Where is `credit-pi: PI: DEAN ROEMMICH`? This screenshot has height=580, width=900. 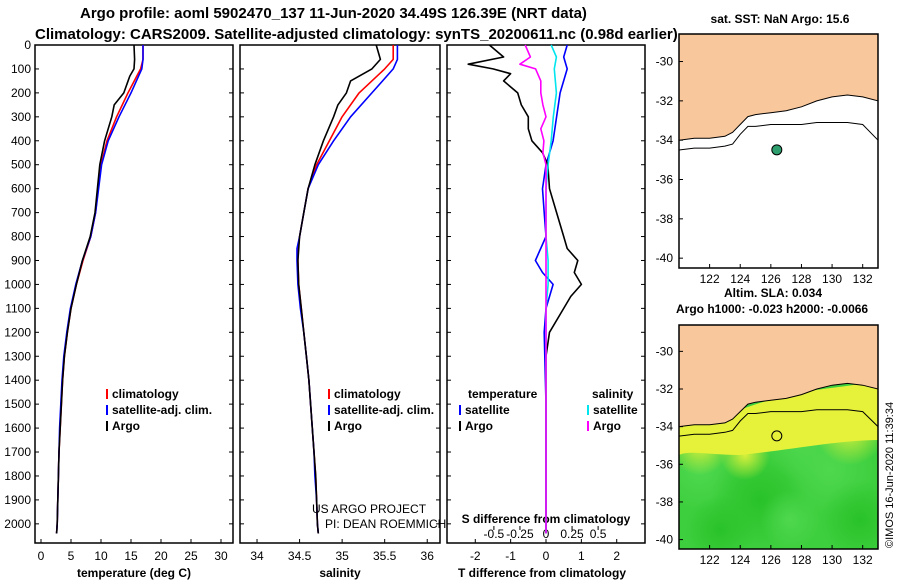
credit-pi: PI: DEAN ROEMMICH is located at coordinates (385, 524).